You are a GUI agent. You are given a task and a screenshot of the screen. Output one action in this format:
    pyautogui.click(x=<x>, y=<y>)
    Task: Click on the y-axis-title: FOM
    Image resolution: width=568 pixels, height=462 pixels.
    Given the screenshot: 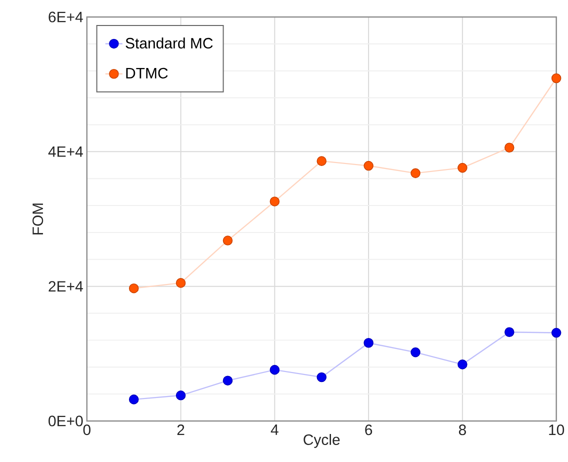 What is the action you would take?
    pyautogui.click(x=38, y=218)
    